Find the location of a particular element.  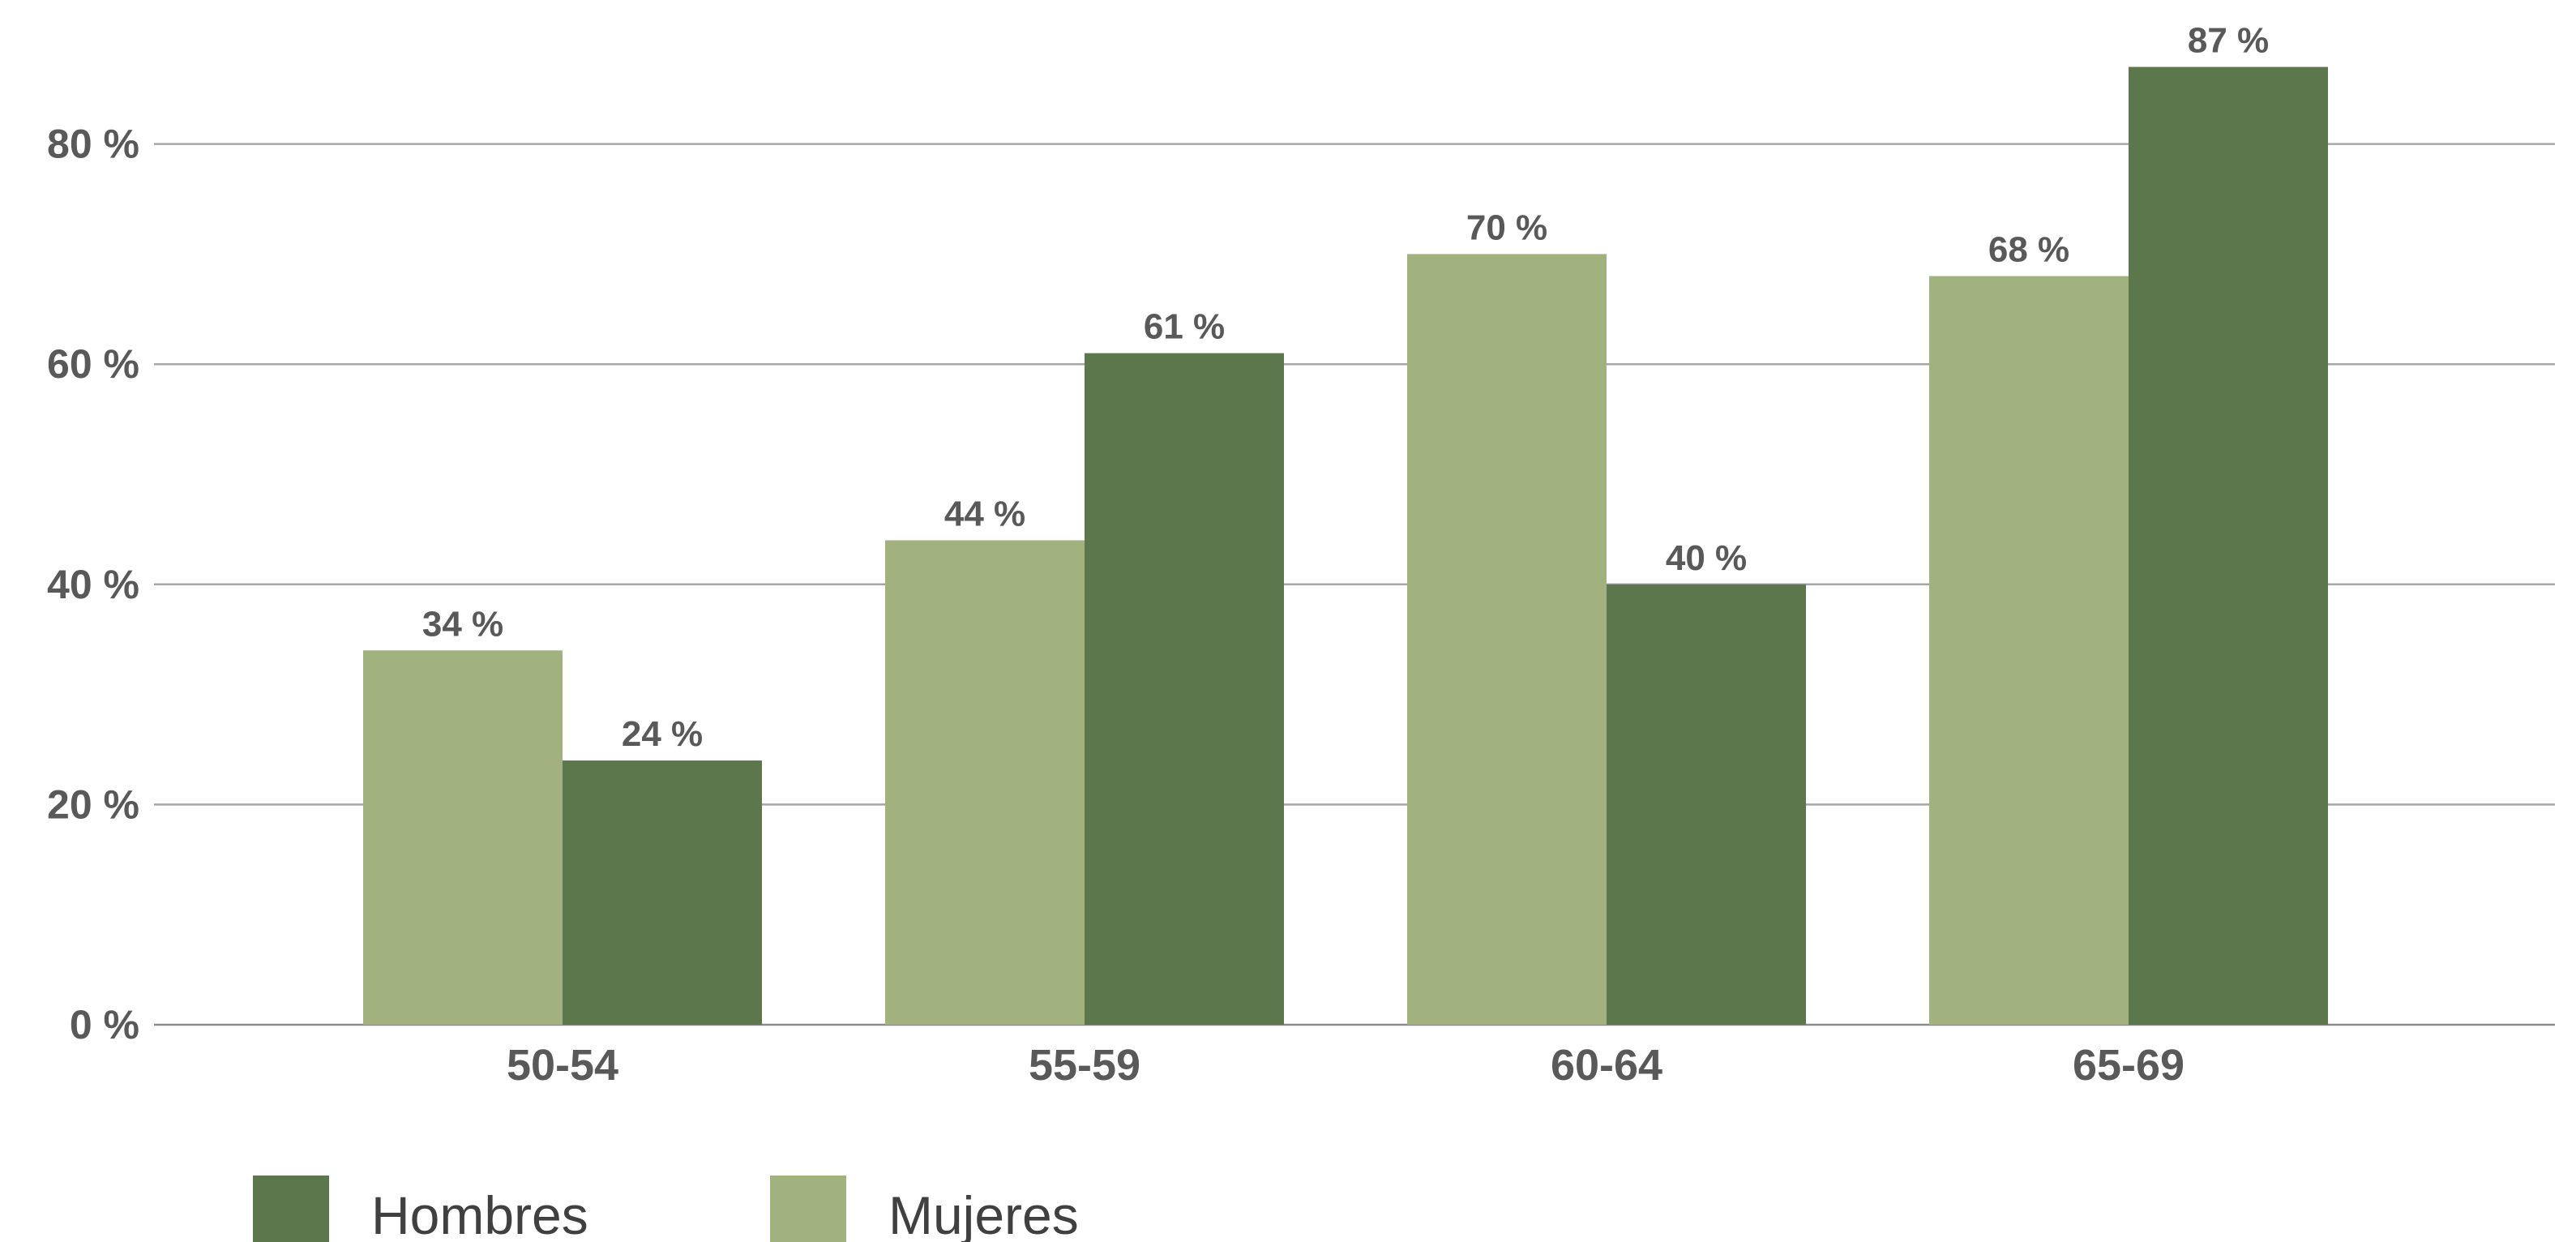

data-label: 44 % is located at coordinates (984, 513).